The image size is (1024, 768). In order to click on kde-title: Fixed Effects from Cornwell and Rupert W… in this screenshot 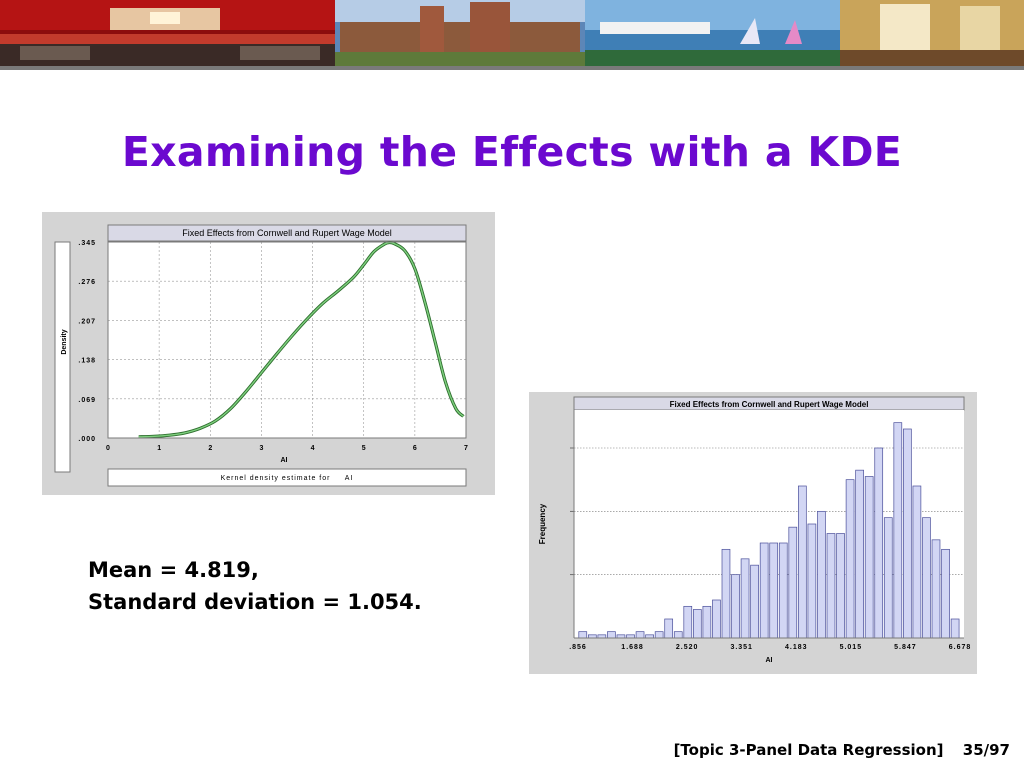, I will do `click(287, 233)`.